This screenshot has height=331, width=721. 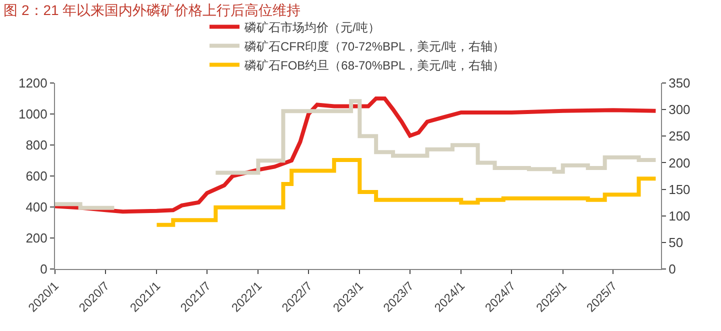 What do you see at coordinates (312, 27) in the screenshot?
I see `legend-label: 磷矿石市场均价（元/吨）` at bounding box center [312, 27].